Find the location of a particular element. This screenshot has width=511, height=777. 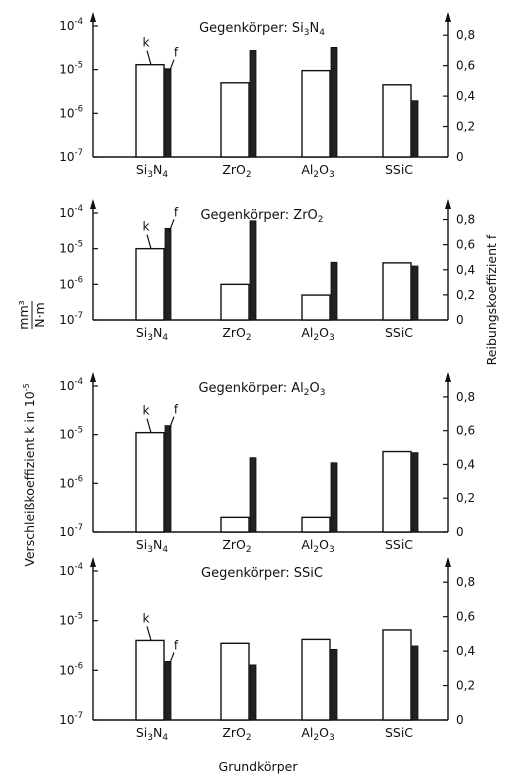

x-axis-title: Grundkörper is located at coordinates (259, 766).